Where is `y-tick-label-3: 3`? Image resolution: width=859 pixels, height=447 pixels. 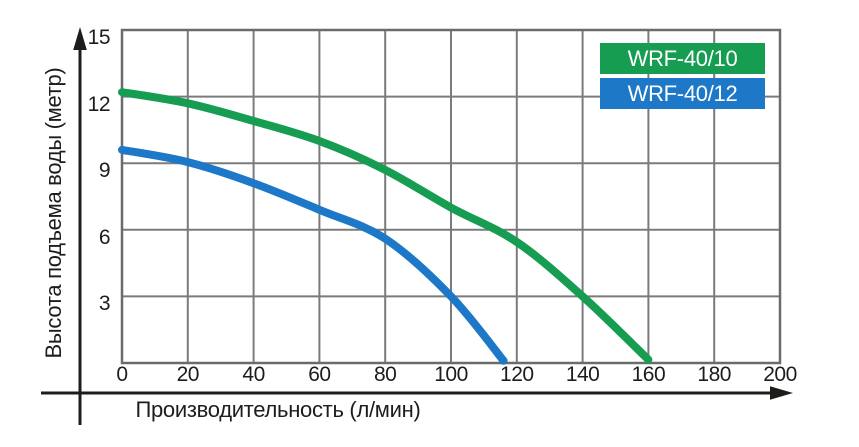 y-tick-label-3: 3 is located at coordinates (104, 304).